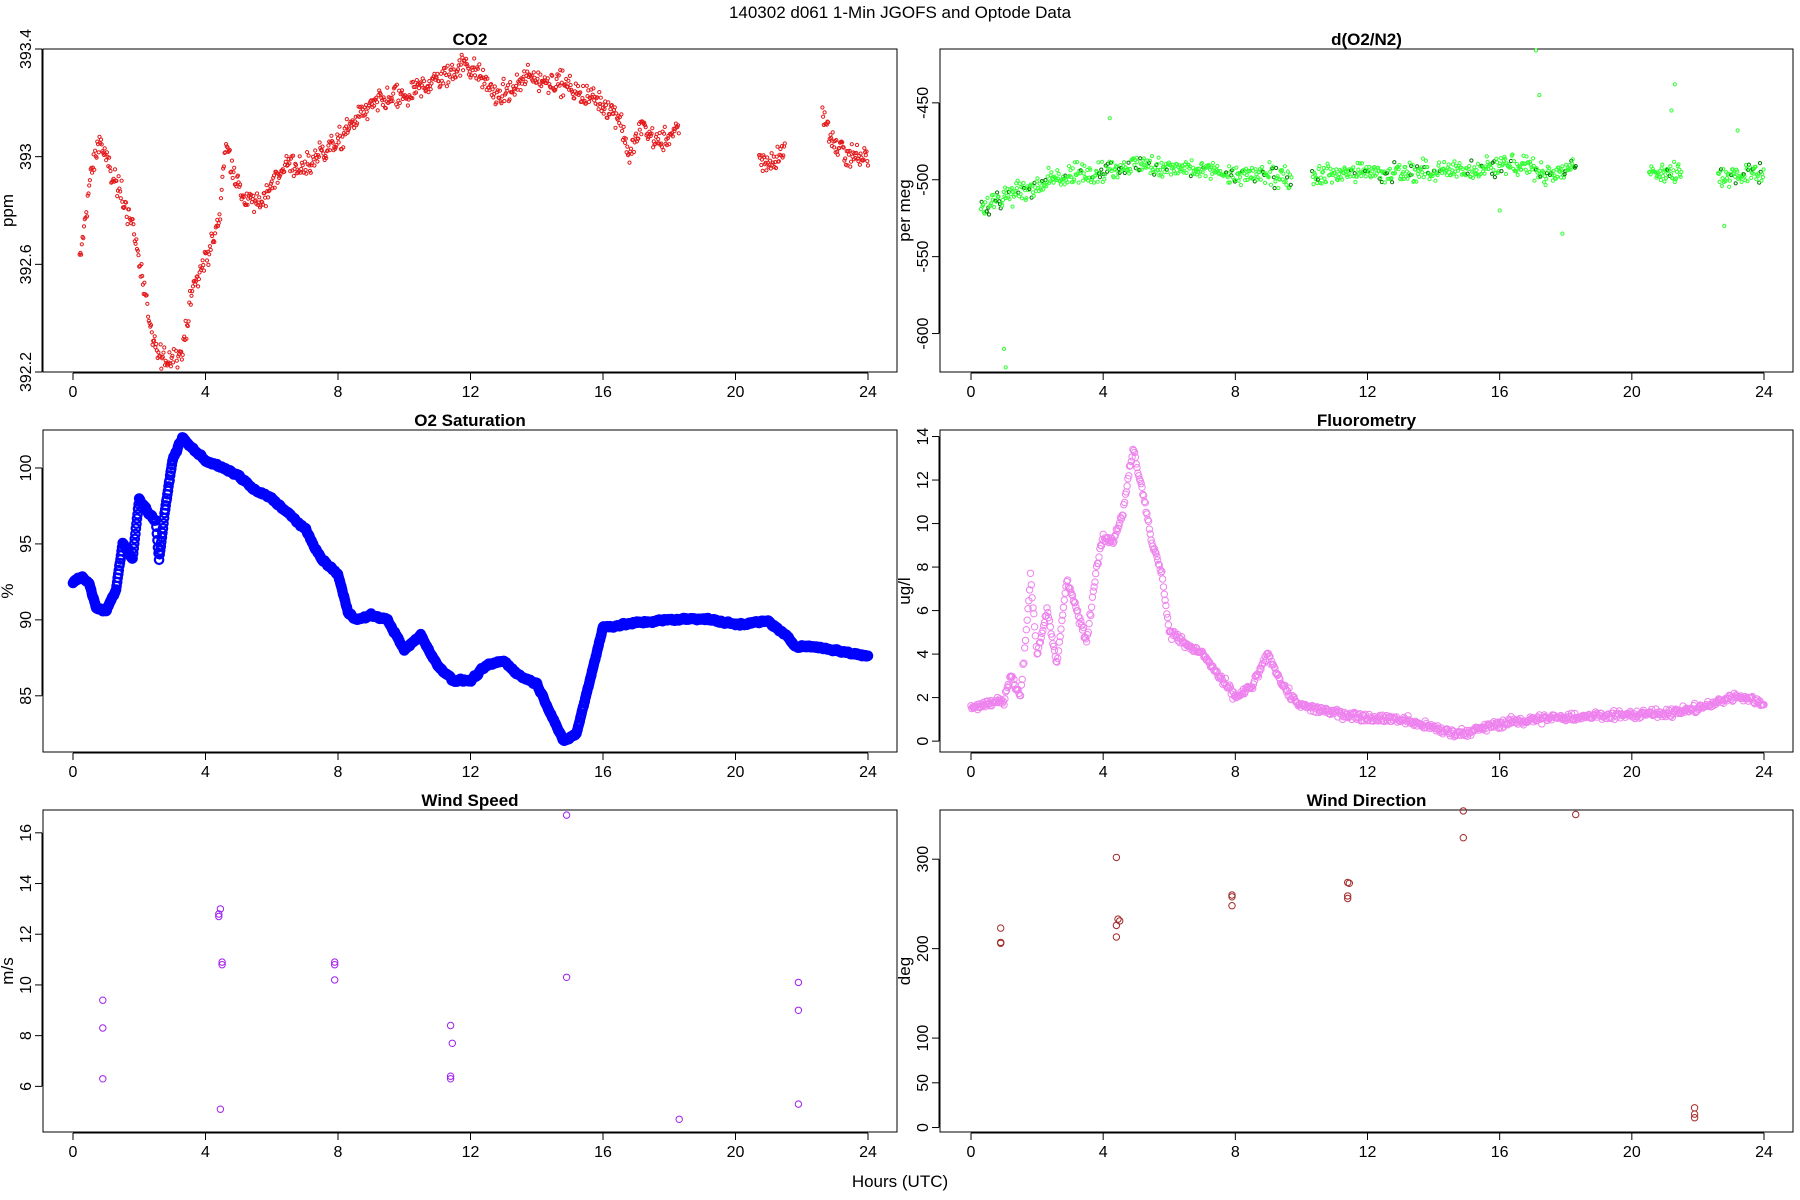 The image size is (1800, 1200). I want to click on x-tick-label-wdir: 16, so click(1500, 1152).